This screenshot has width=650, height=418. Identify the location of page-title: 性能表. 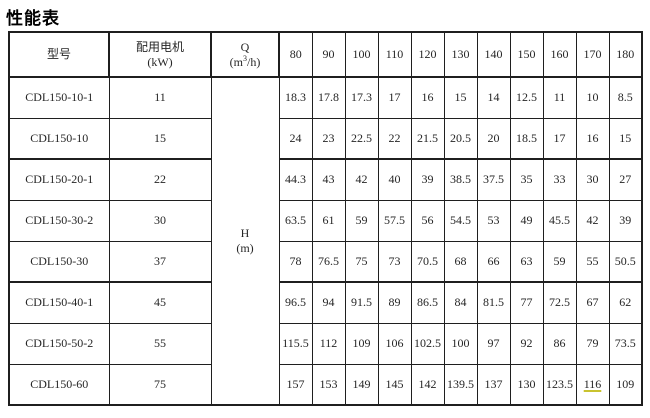
(33, 18).